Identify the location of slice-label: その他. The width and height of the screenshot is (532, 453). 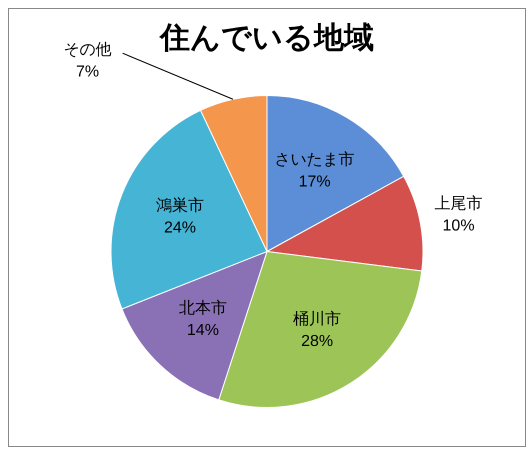
(88, 50).